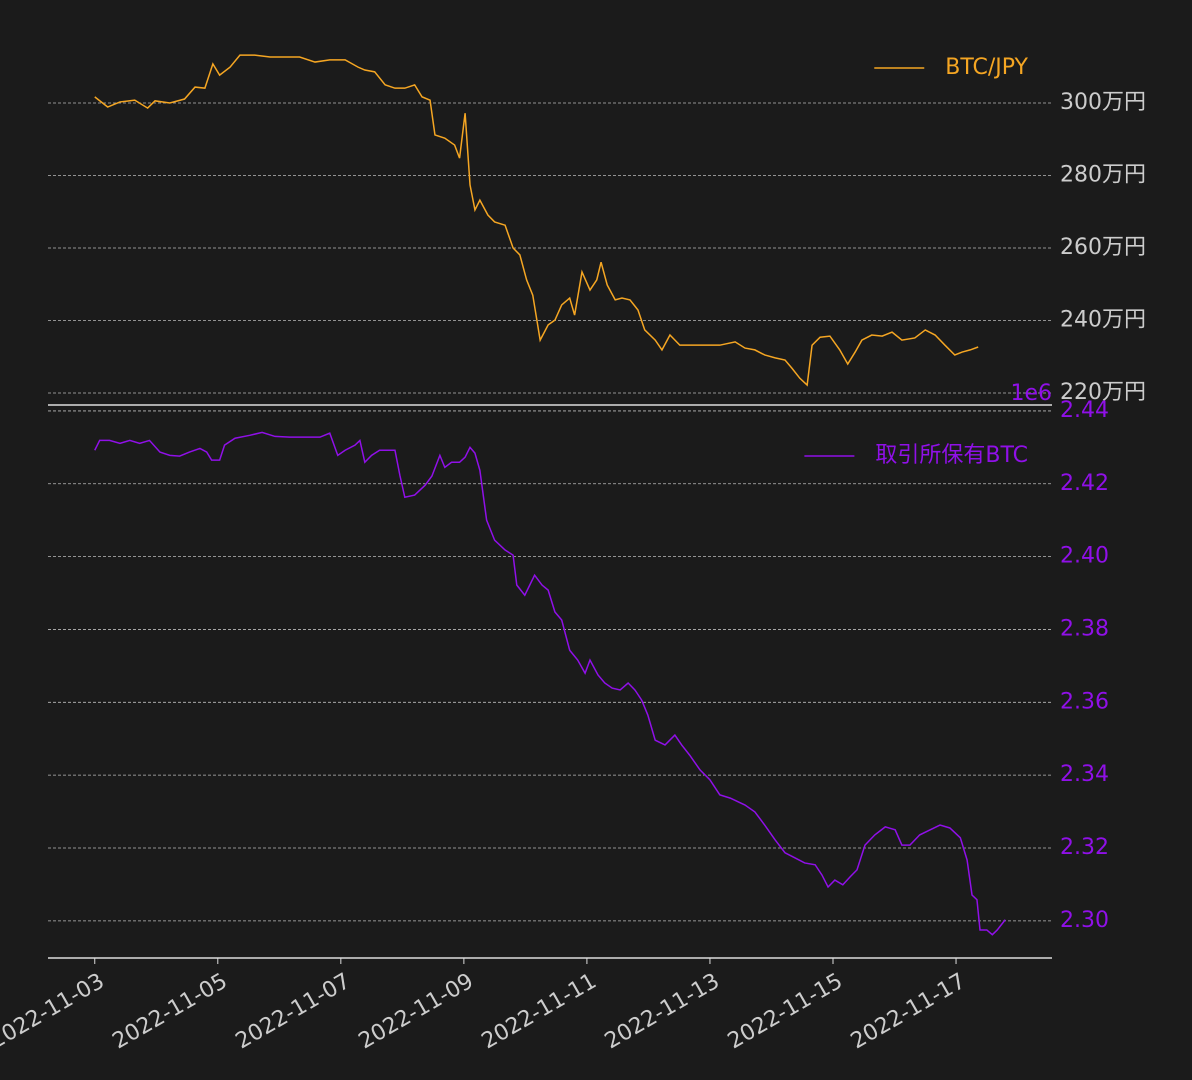  What do you see at coordinates (1103, 247) in the screenshot?
I see `y-tick-label: 260万円` at bounding box center [1103, 247].